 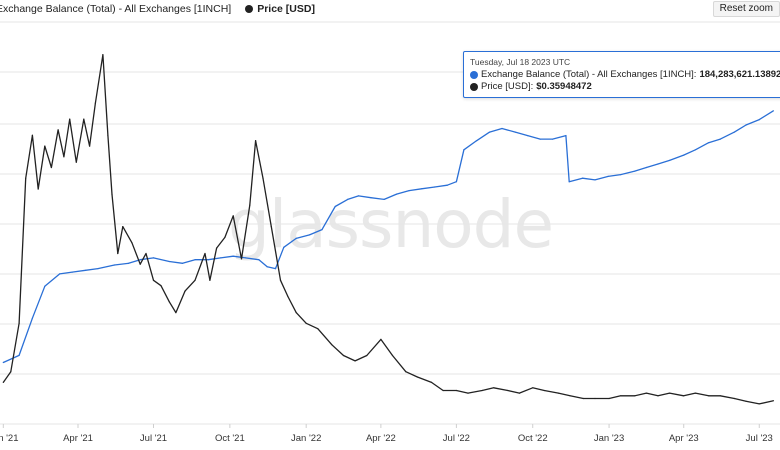 I want to click on legend-price-dot-icon, so click(x=249, y=9).